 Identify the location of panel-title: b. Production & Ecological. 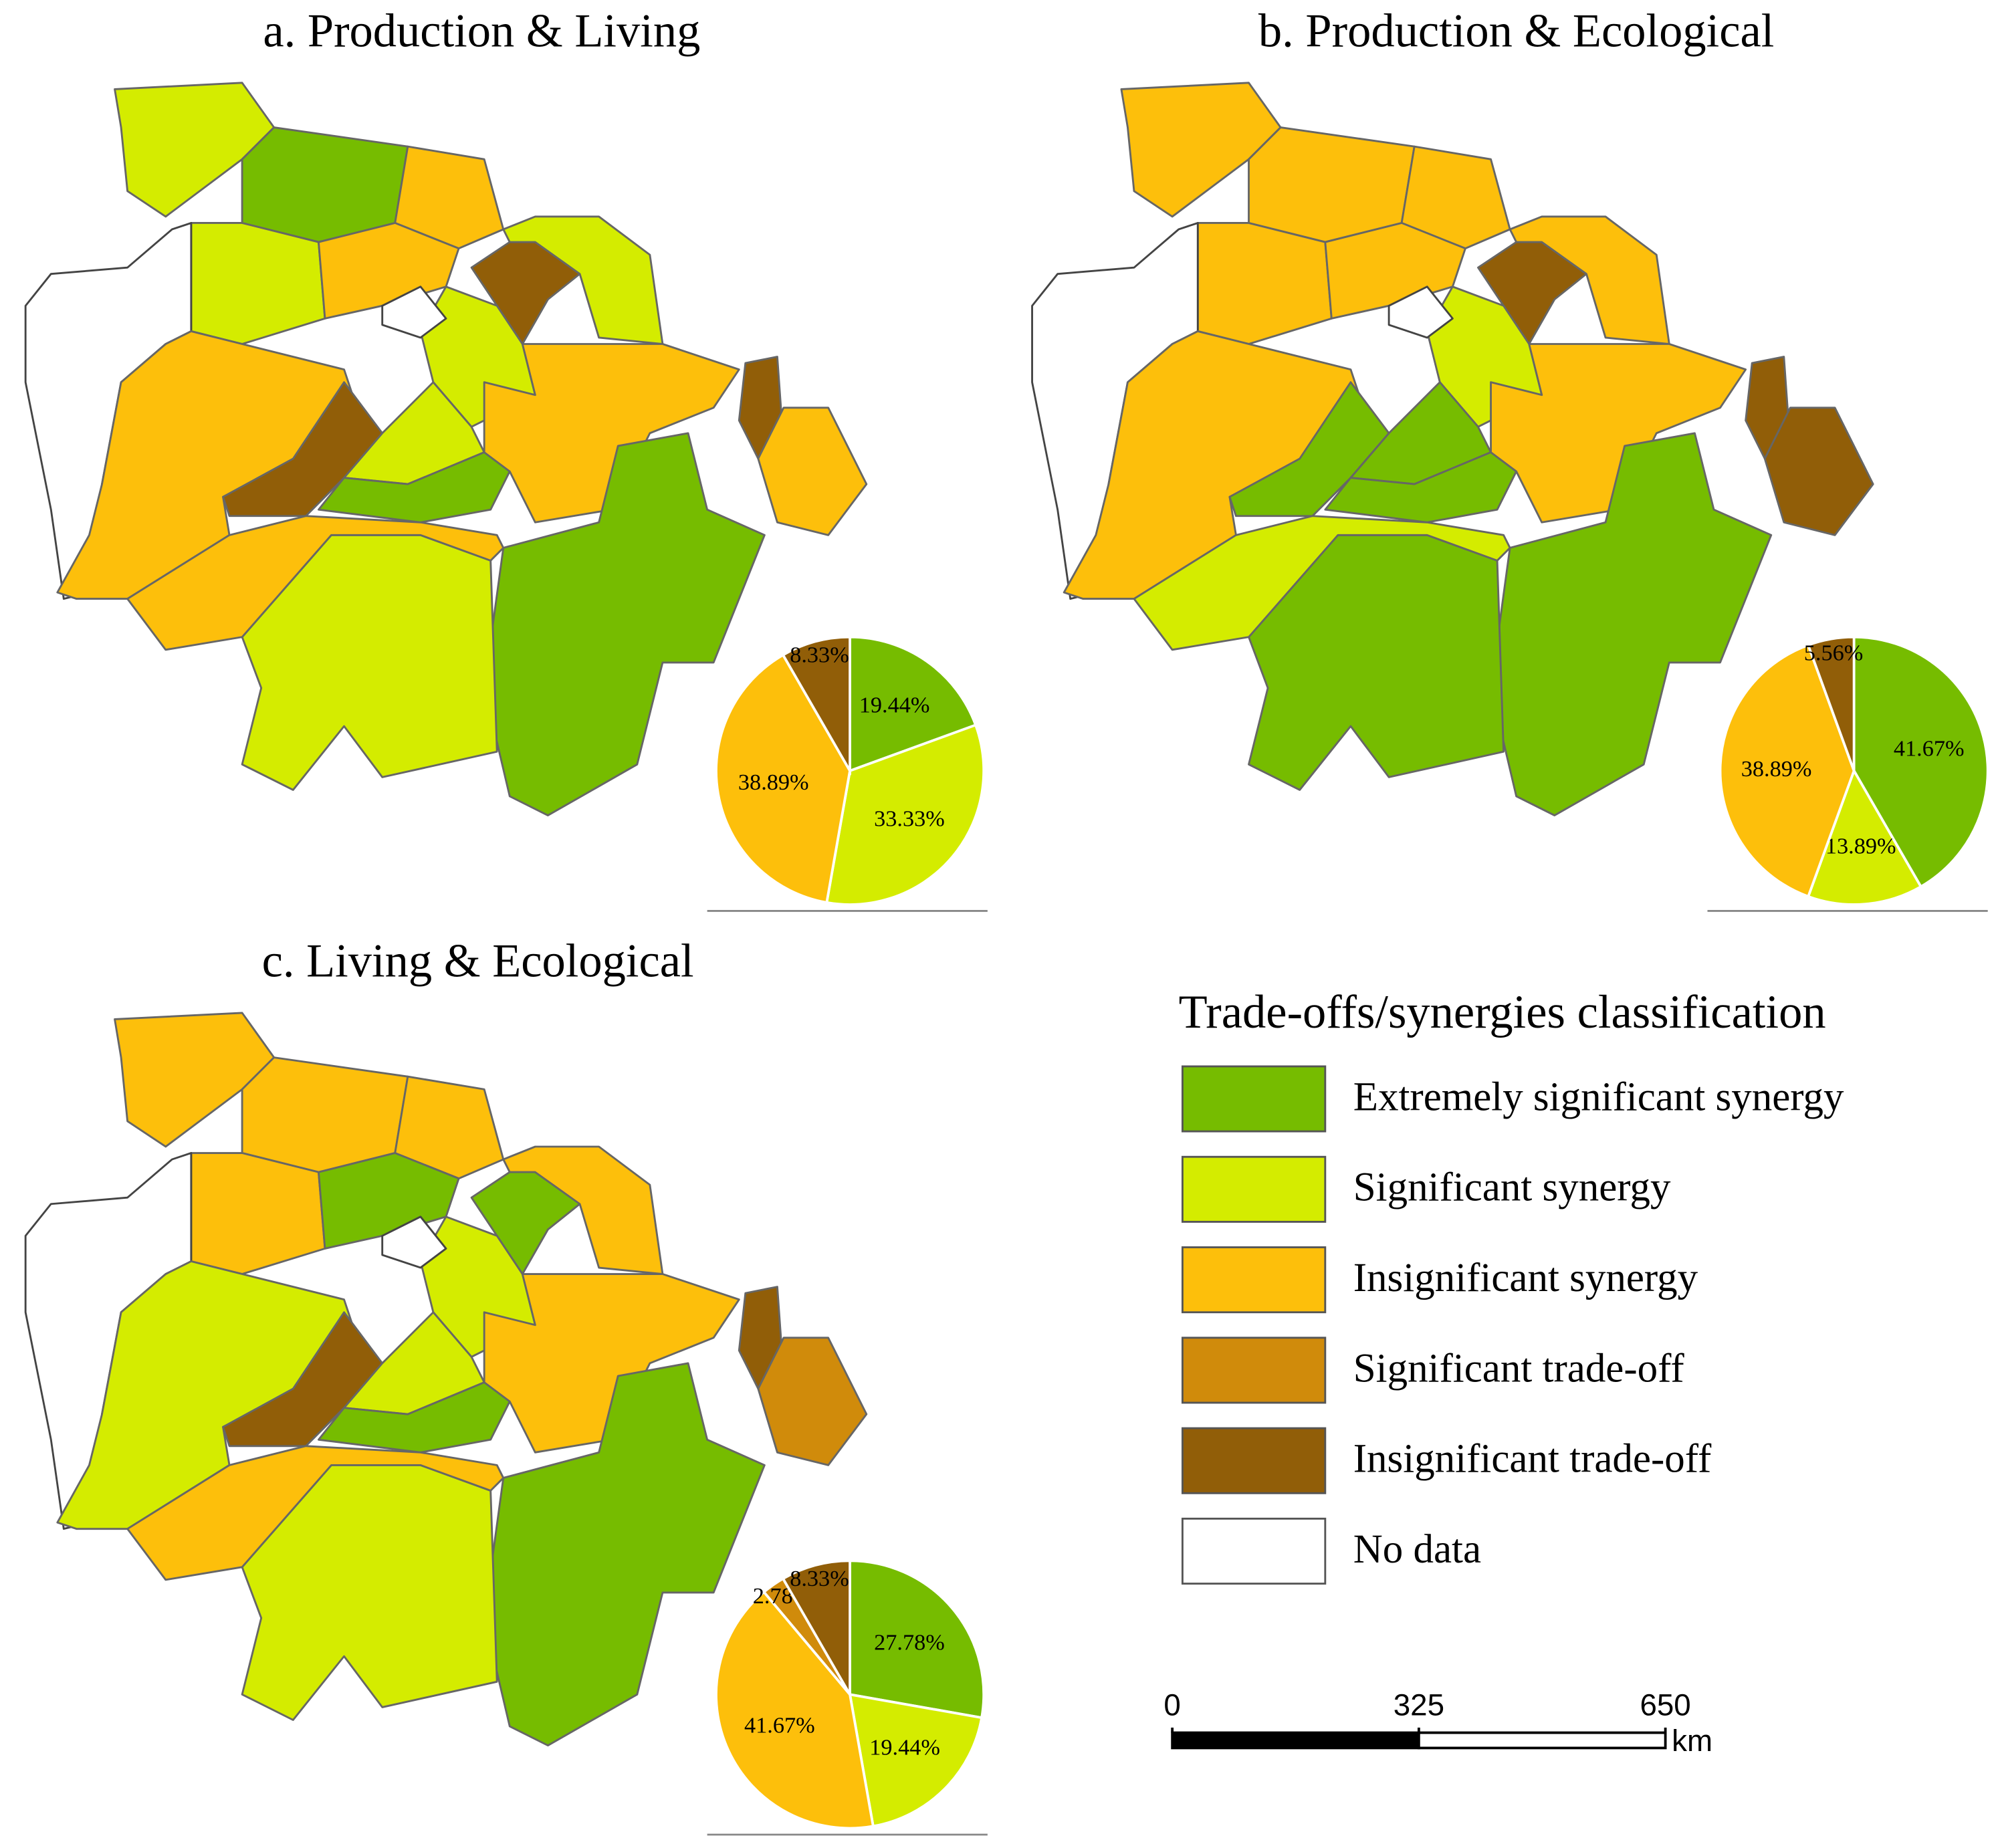
(1516, 31).